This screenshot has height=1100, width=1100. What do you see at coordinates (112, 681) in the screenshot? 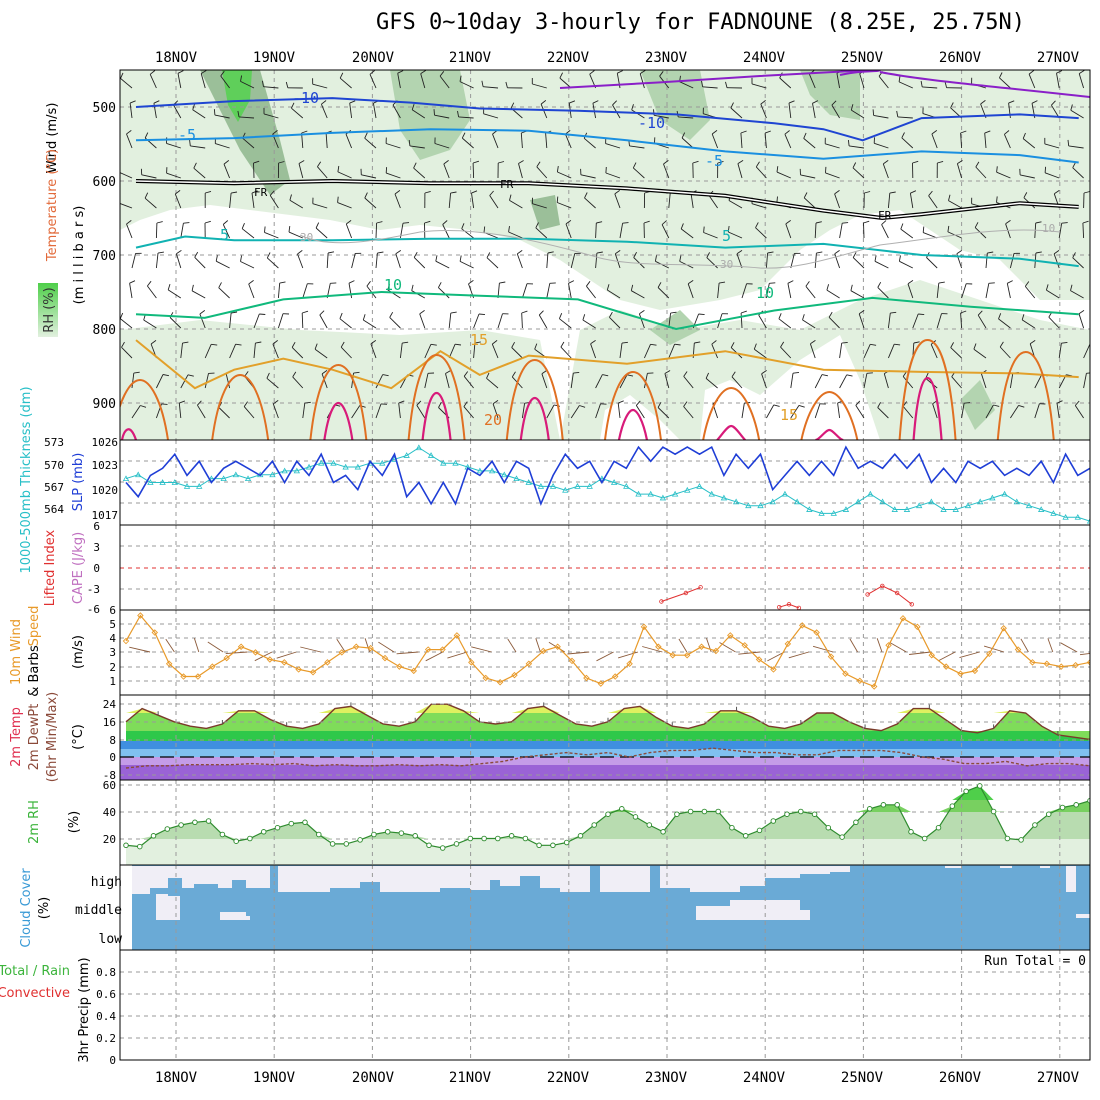
I see `wind-tick: 1` at bounding box center [112, 681].